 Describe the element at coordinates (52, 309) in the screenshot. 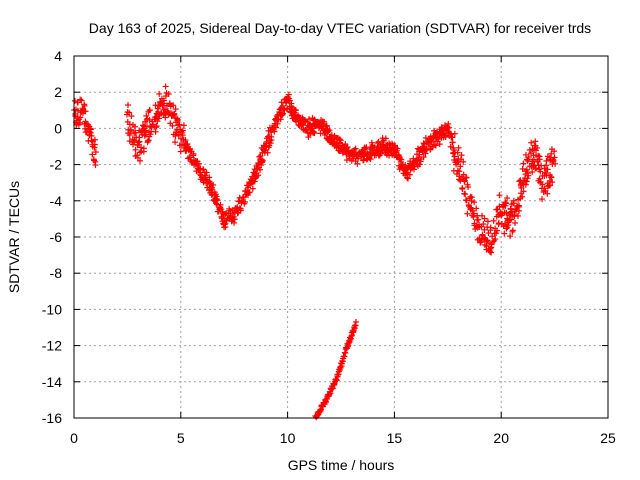

I see `y-tick-label: -10` at that location.